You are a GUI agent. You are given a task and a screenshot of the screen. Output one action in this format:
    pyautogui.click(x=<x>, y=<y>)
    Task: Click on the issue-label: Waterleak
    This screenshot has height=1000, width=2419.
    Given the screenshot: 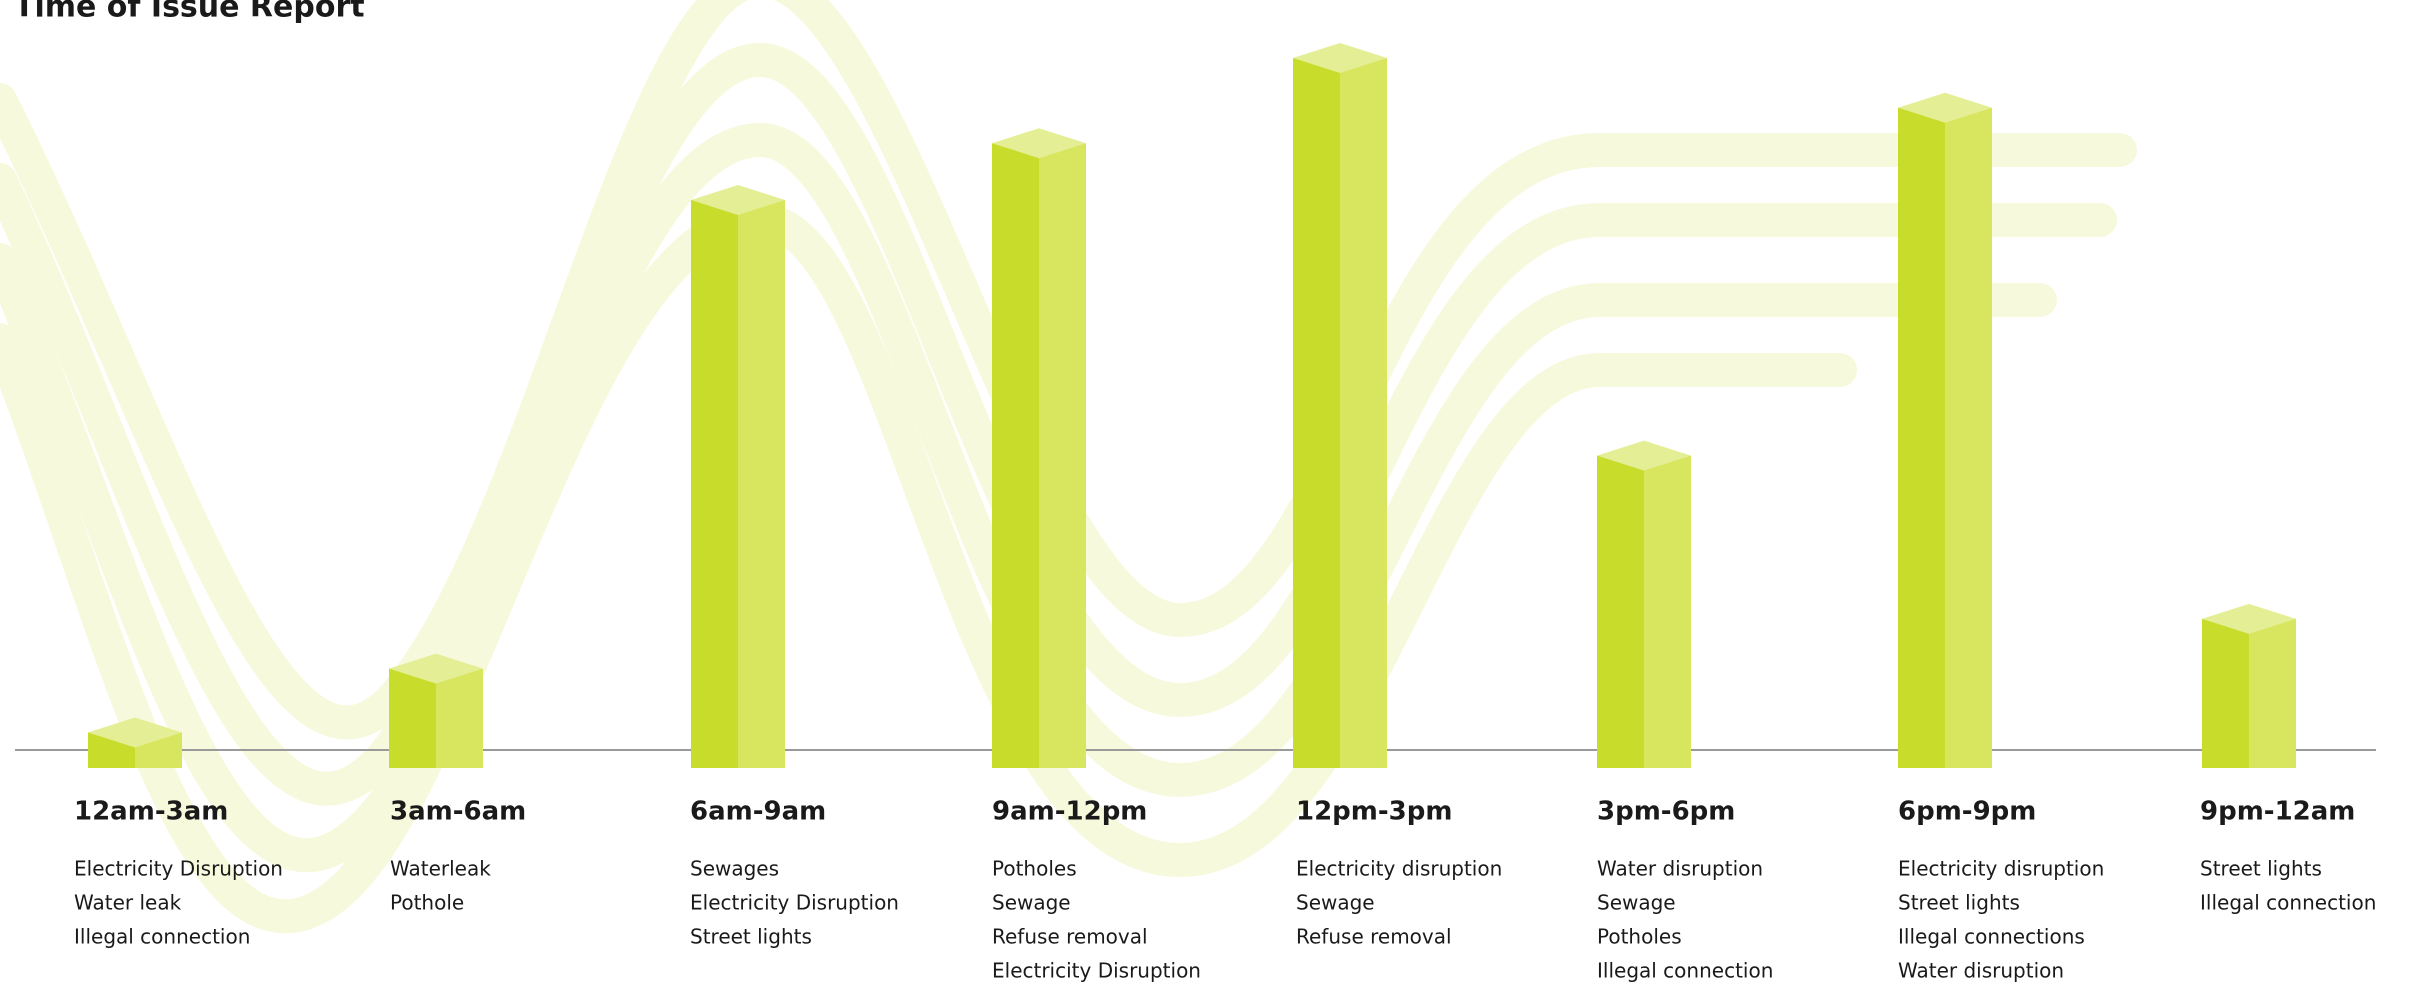 What is the action you would take?
    pyautogui.click(x=440, y=869)
    